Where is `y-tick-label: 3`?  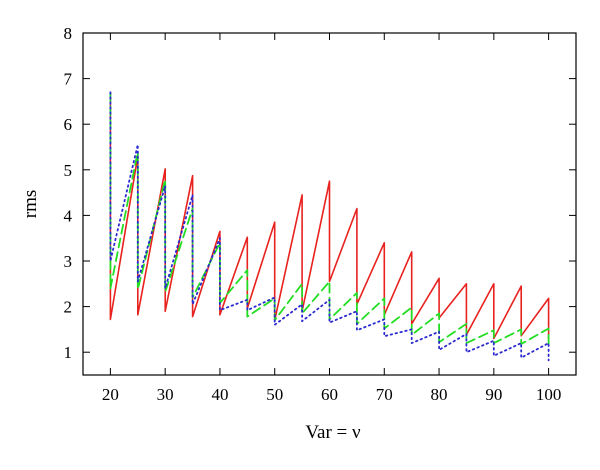
y-tick-label: 3 is located at coordinates (68, 261).